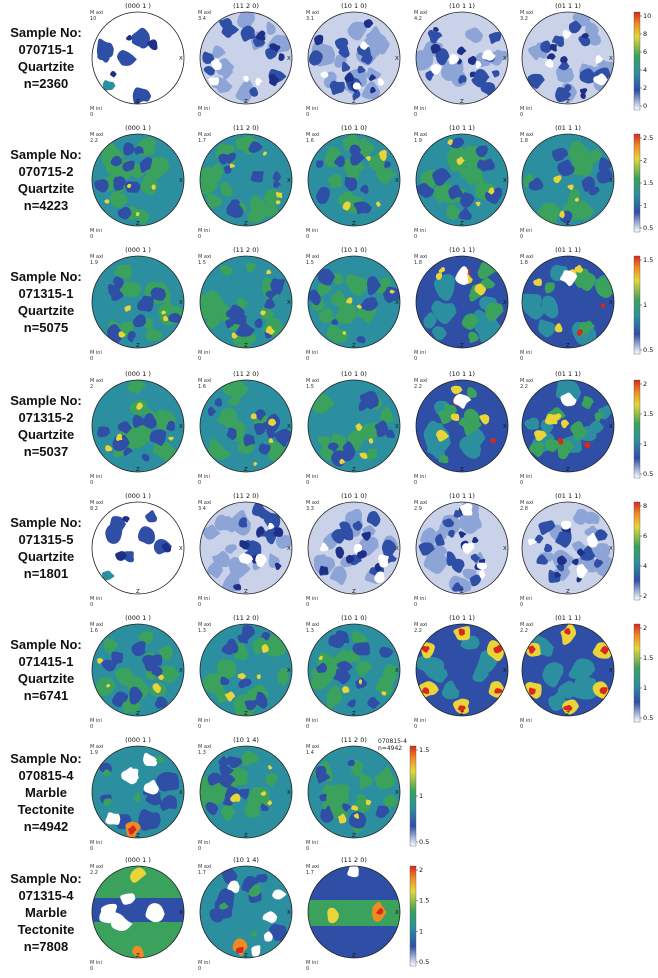 This screenshot has height=978, width=658. Describe the element at coordinates (46, 809) in the screenshot. I see `sample-label-line: Tectonite` at that location.